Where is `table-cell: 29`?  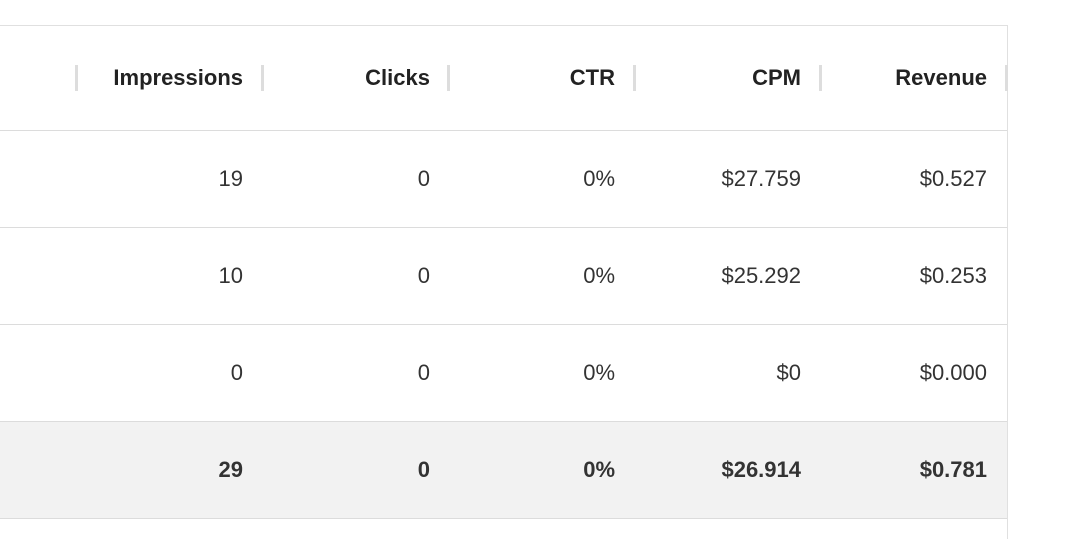 table-cell: 29 is located at coordinates (230, 469).